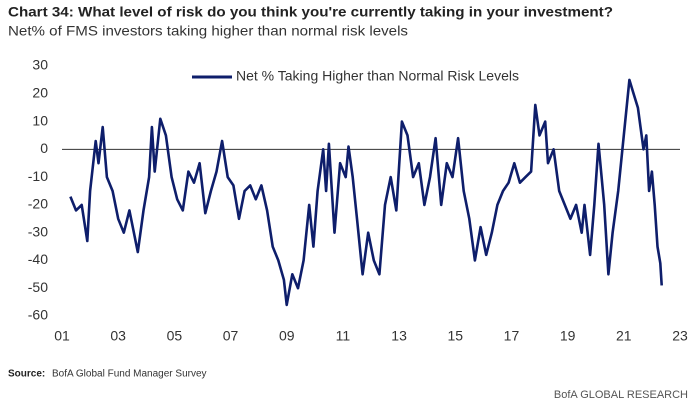  Describe the element at coordinates (38, 176) in the screenshot. I see `y-tick-label: -10` at that location.